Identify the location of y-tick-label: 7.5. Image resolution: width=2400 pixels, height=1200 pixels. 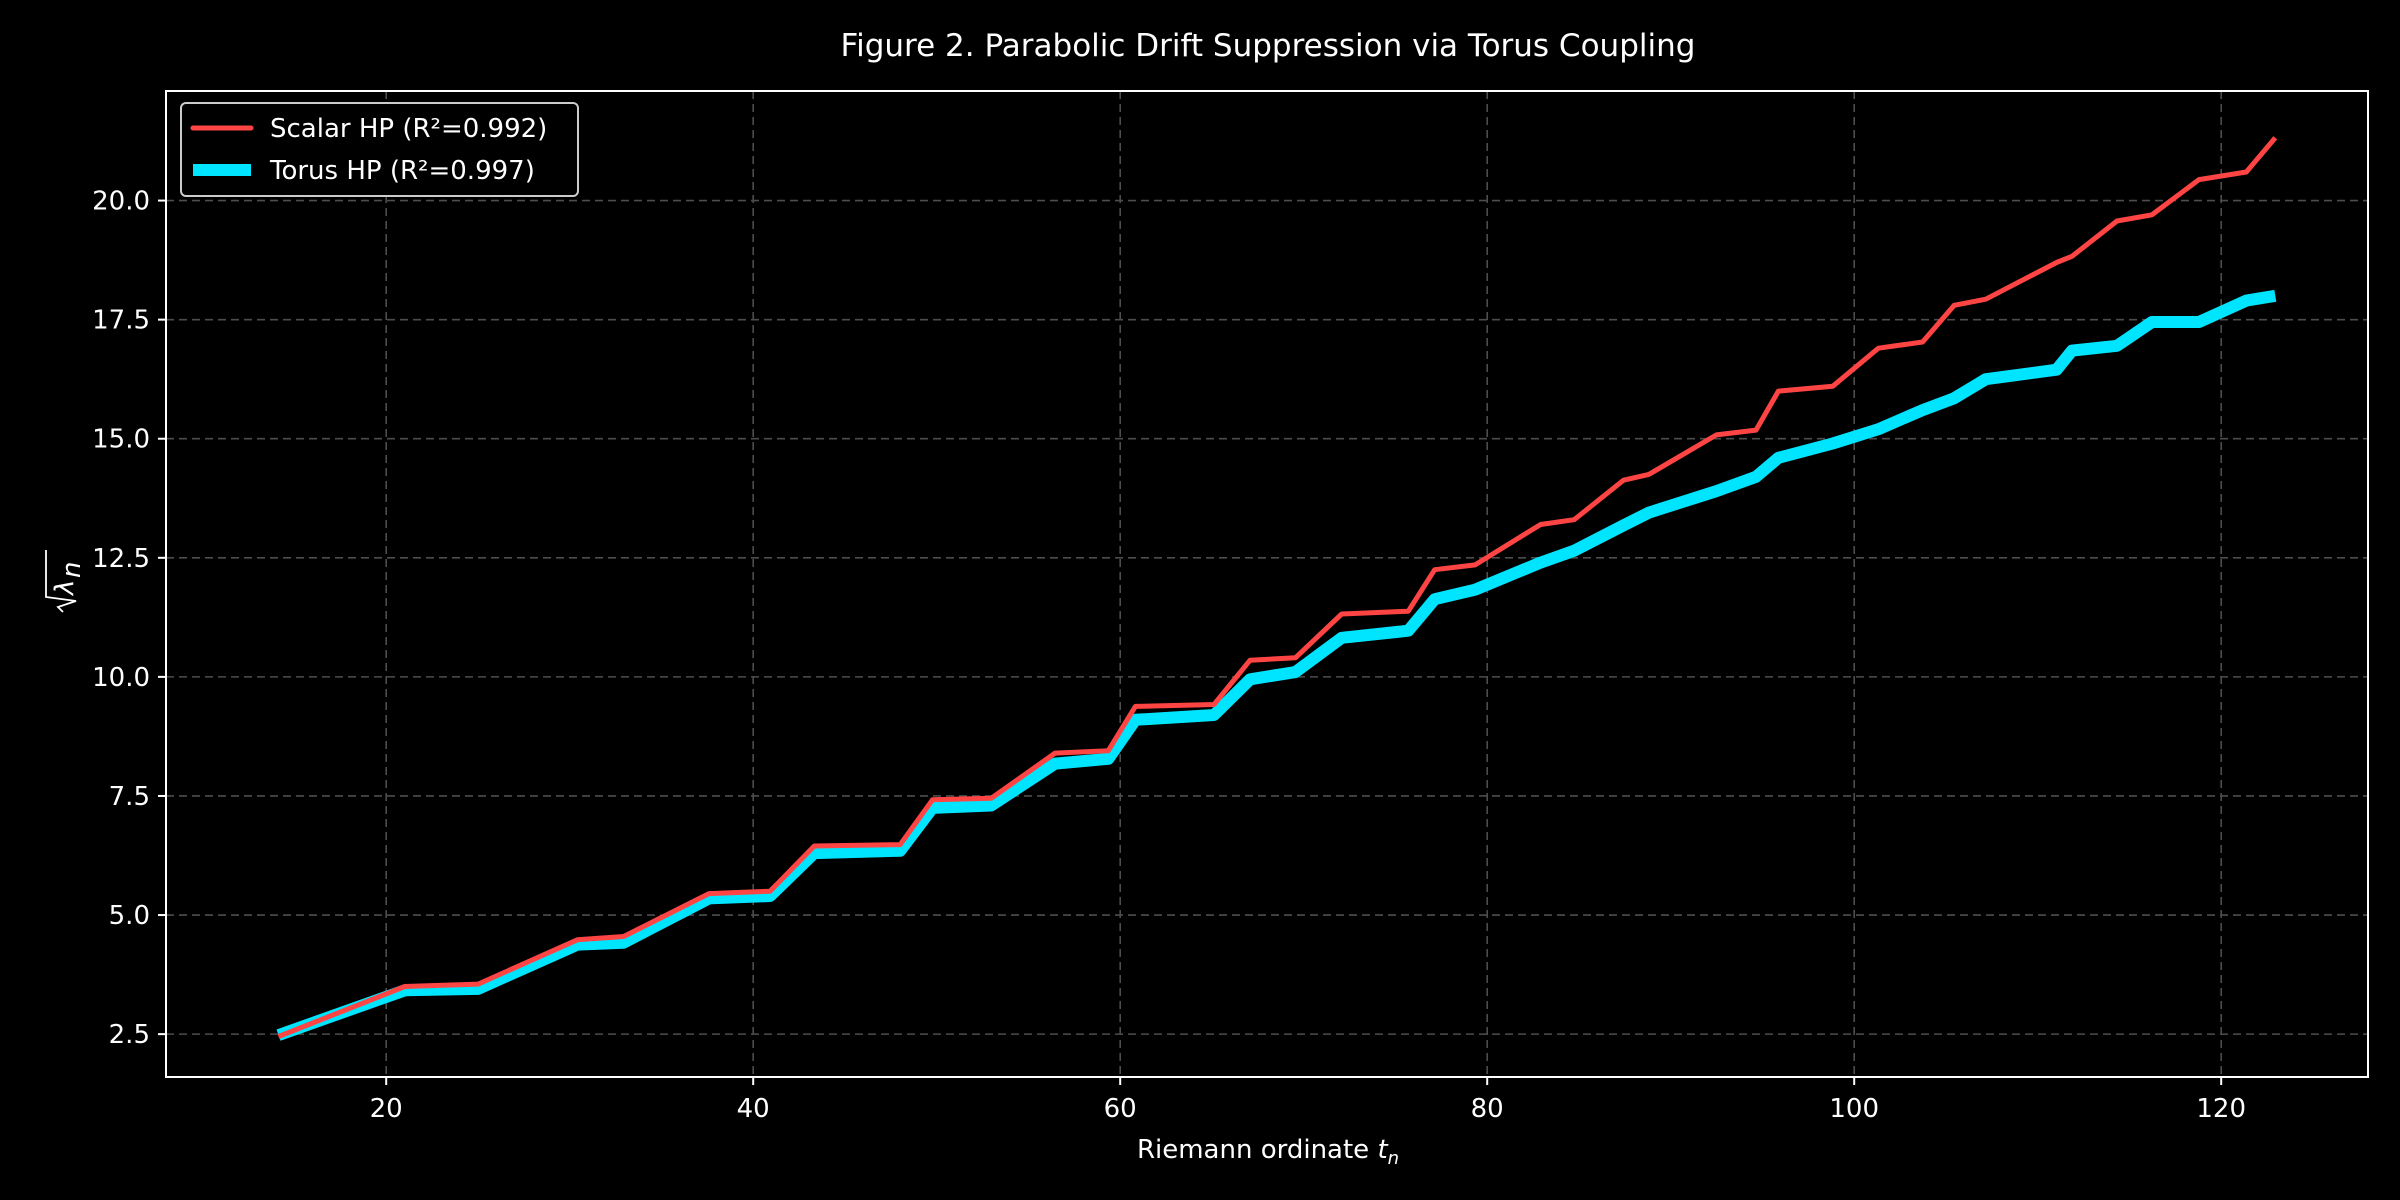
(129, 797).